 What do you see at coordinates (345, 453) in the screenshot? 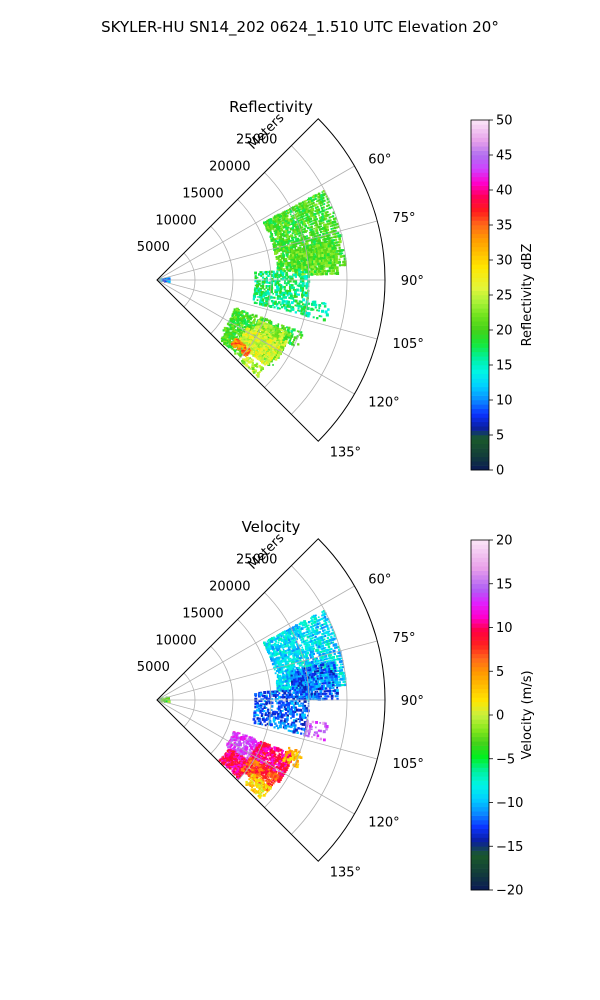
I see `angular-tick-label: 135°` at bounding box center [345, 453].